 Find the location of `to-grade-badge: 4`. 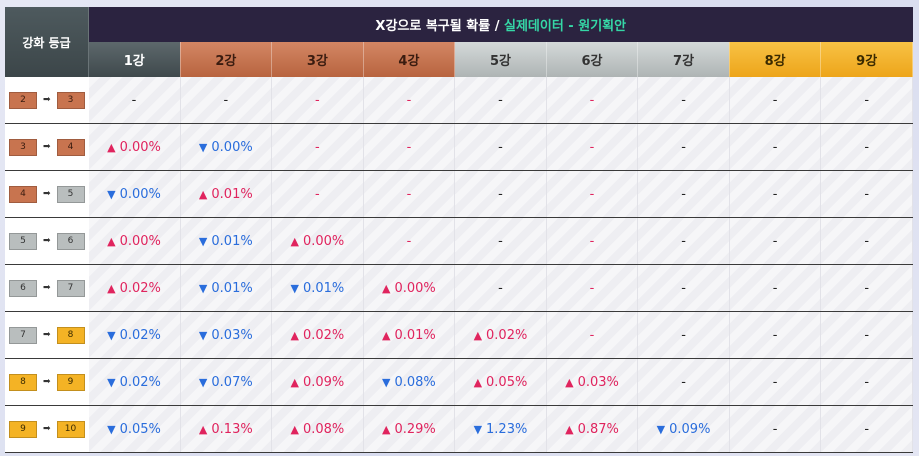

to-grade-badge: 4 is located at coordinates (70, 147).